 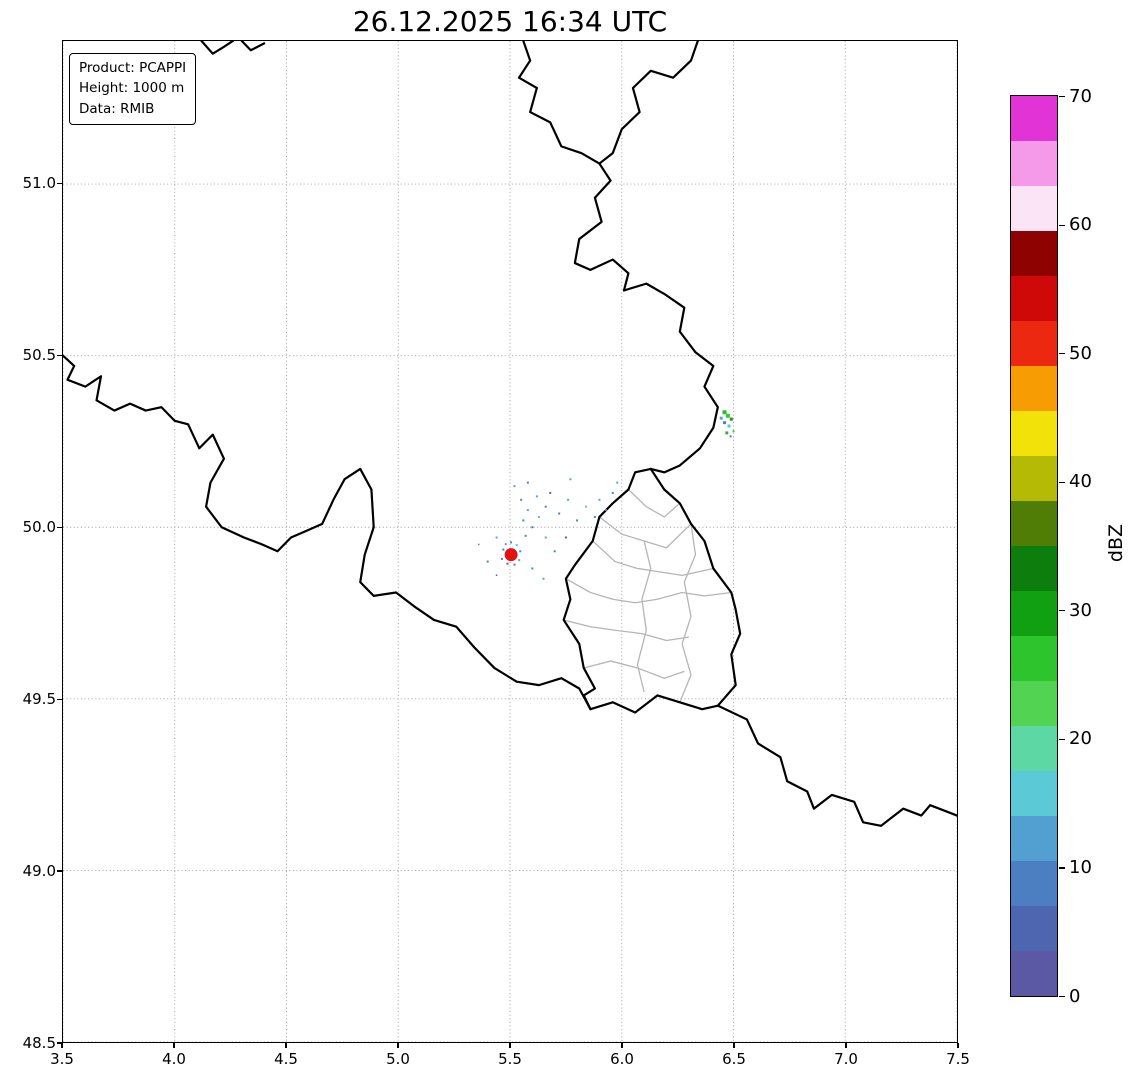 I want to click on height-line: Height: 1000 m, so click(x=132, y=88).